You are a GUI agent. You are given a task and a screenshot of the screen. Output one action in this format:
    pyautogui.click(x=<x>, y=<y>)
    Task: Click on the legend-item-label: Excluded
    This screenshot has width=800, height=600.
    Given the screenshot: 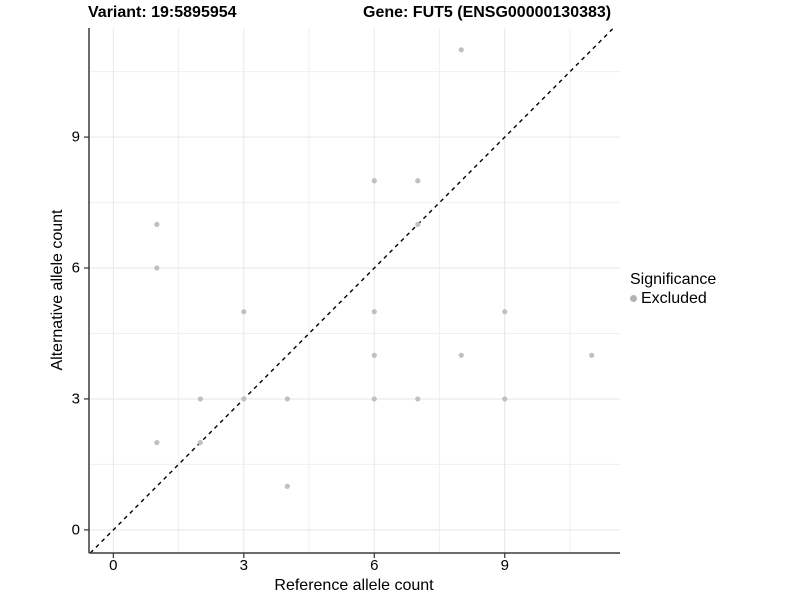 What is the action you would take?
    pyautogui.click(x=674, y=298)
    